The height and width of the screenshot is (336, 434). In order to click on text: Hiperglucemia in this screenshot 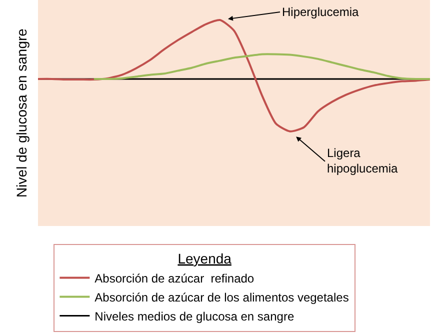, I will do `click(321, 12)`.